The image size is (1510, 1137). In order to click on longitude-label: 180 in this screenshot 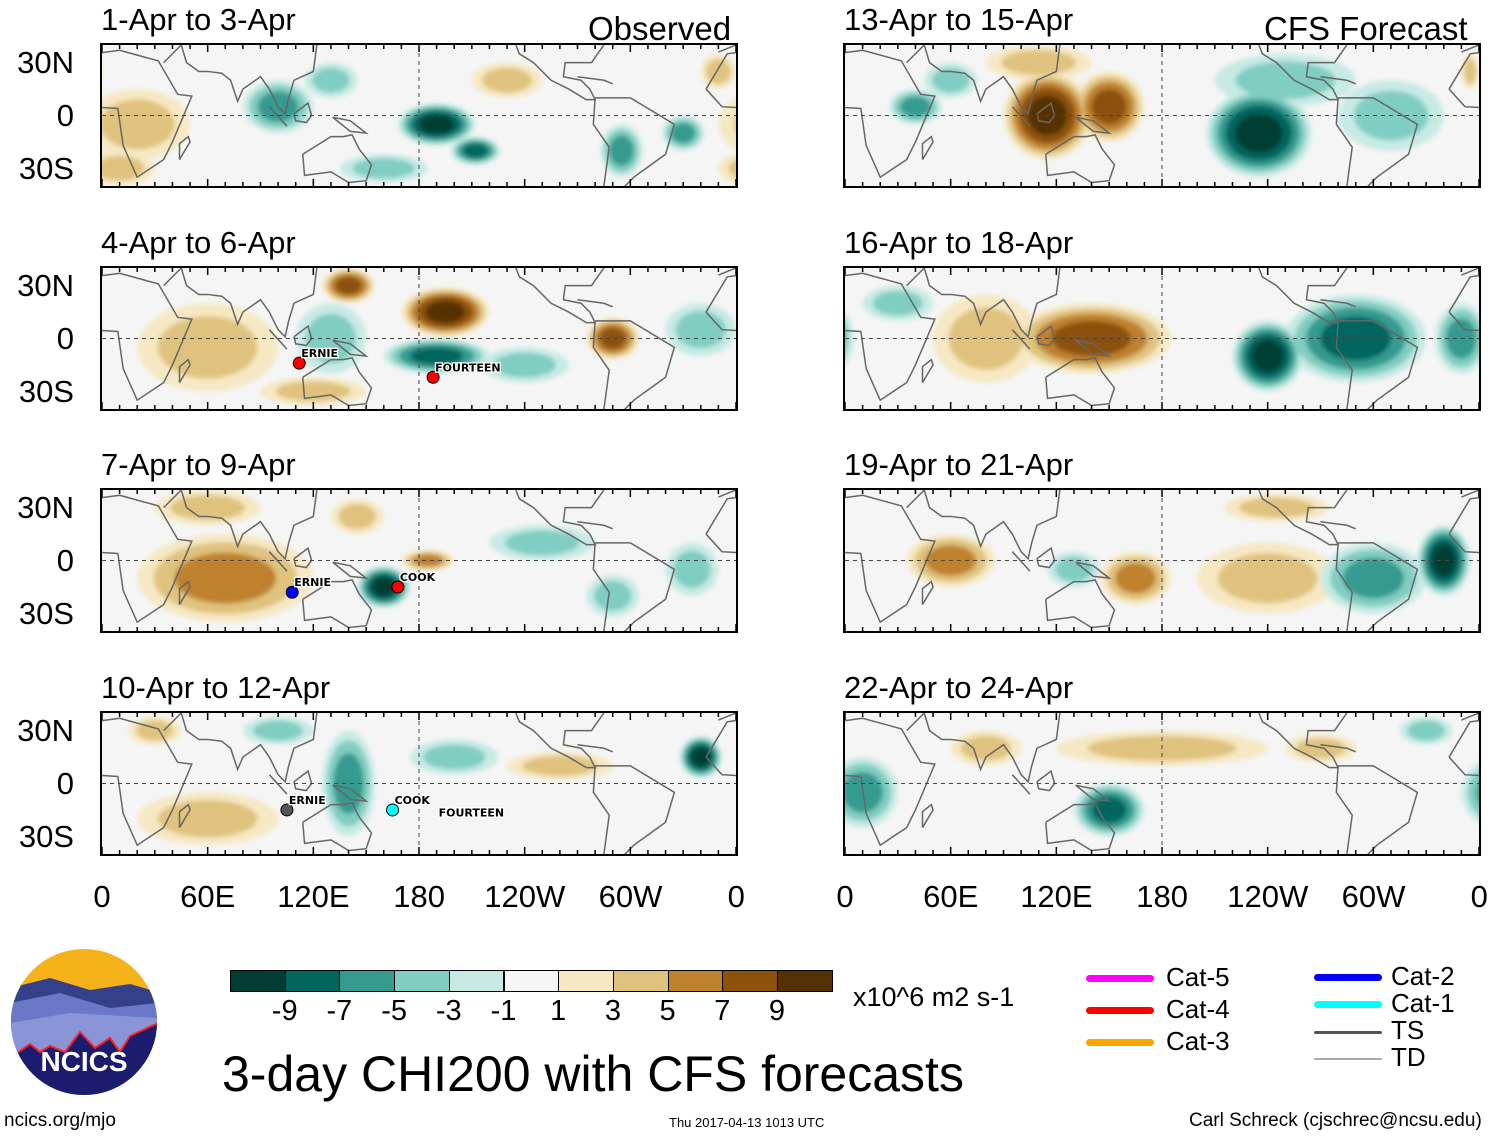, I will do `click(1162, 896)`.